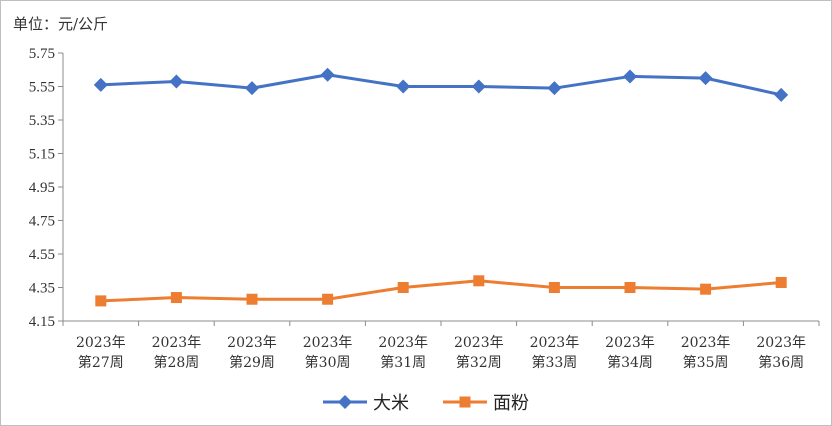  I want to click on x-tick-label: 第31周, so click(403, 362).